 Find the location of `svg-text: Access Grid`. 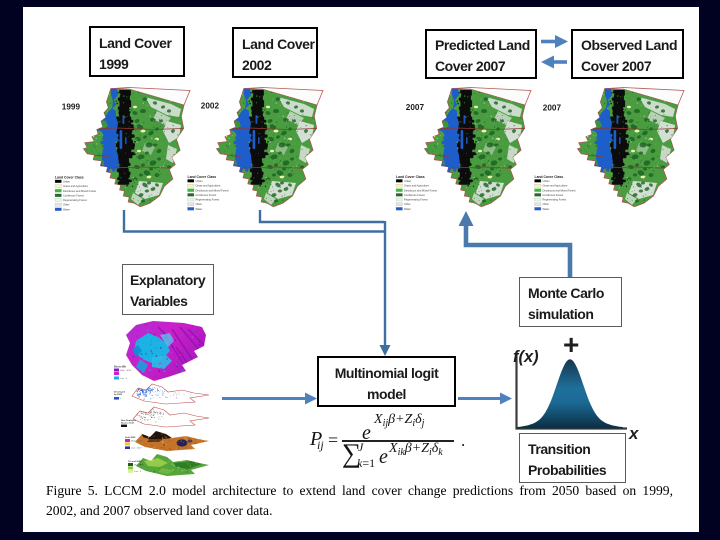

svg-text: Access Grid is located at coordinates (127, 423).